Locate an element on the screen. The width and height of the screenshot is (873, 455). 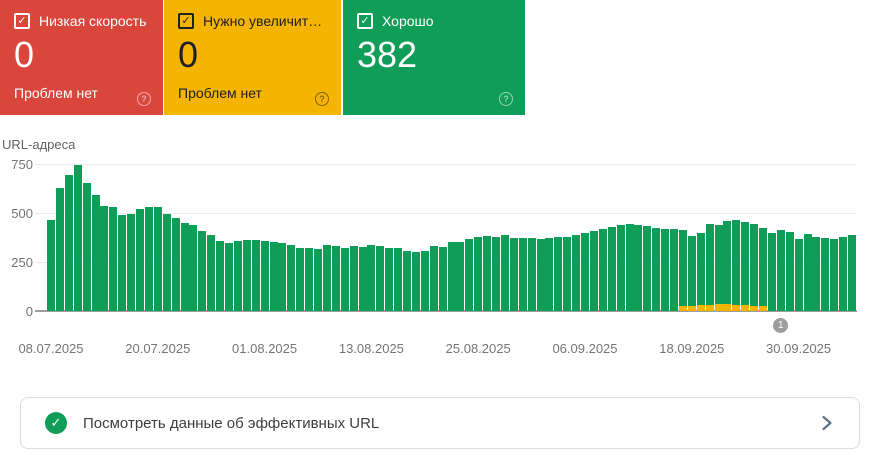
chart-y-axis-title: URL-адреса is located at coordinates (39, 144).